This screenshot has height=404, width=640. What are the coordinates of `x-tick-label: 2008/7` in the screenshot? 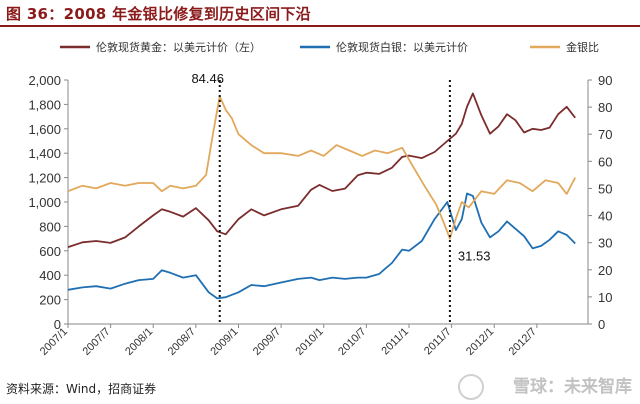 It's located at (182, 342).